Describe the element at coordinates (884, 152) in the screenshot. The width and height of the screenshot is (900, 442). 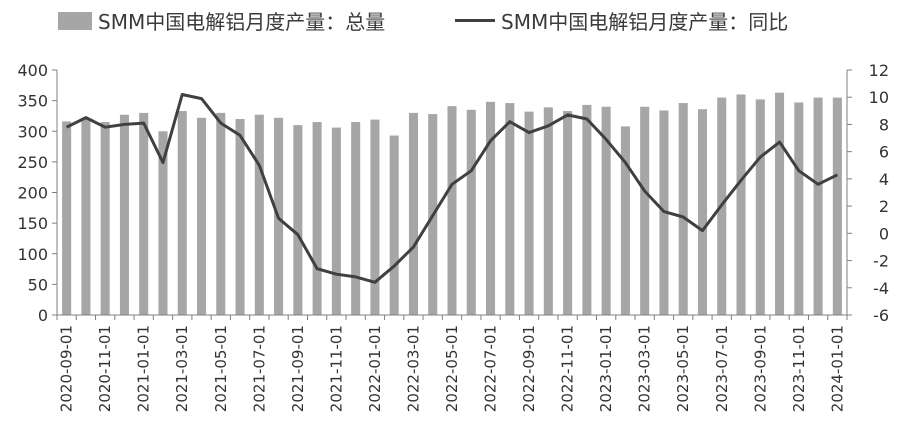
I see `y-right-tick-label: 6` at that location.